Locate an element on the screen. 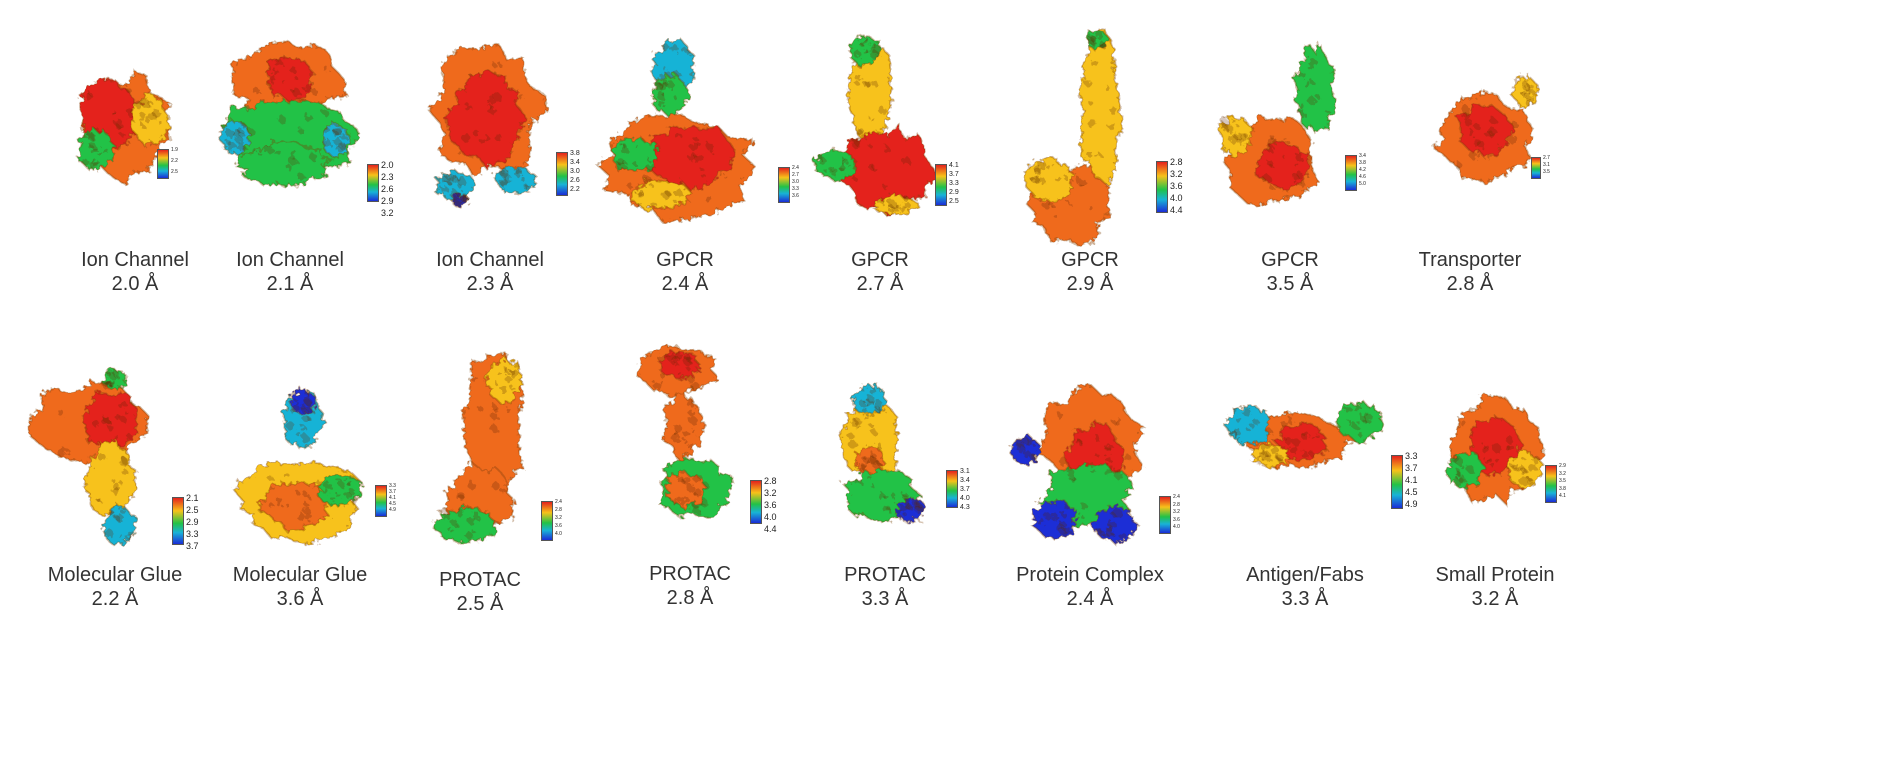 The width and height of the screenshot is (1885, 771). structure-resolution: 3.2 Å is located at coordinates (1495, 599).